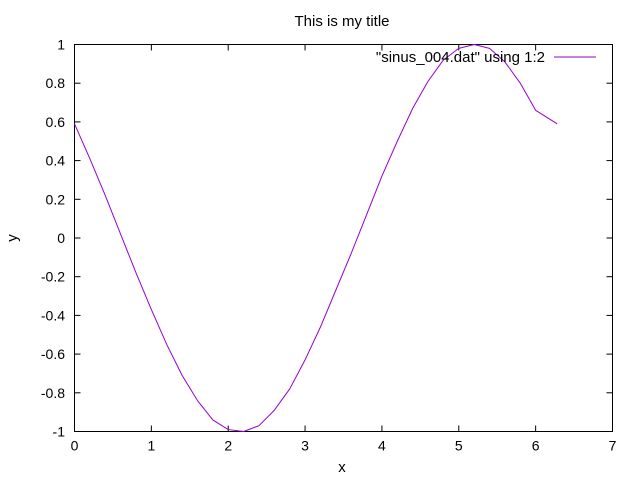 The width and height of the screenshot is (640, 480). What do you see at coordinates (53, 393) in the screenshot?
I see `y-tick-label: -0.8` at bounding box center [53, 393].